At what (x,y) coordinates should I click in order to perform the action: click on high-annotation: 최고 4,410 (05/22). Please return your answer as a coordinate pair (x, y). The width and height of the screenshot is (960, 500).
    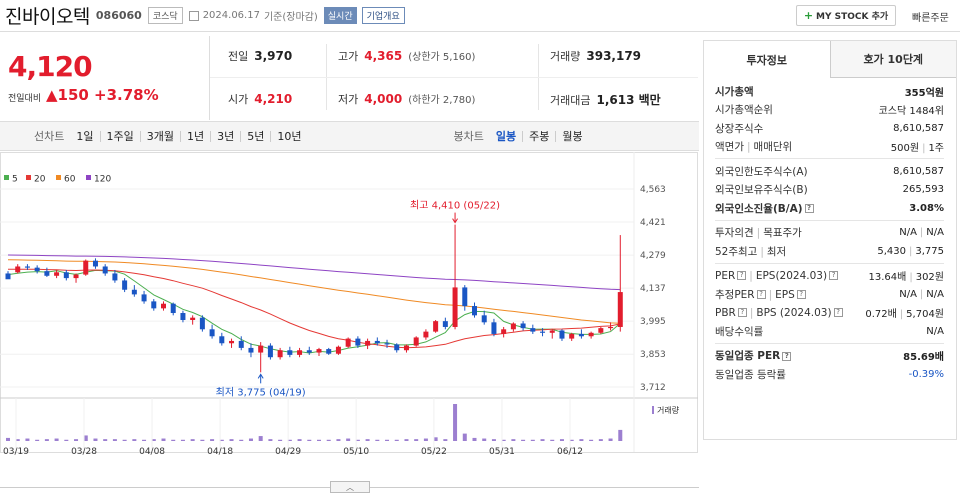
    Looking at the image, I should click on (455, 206).